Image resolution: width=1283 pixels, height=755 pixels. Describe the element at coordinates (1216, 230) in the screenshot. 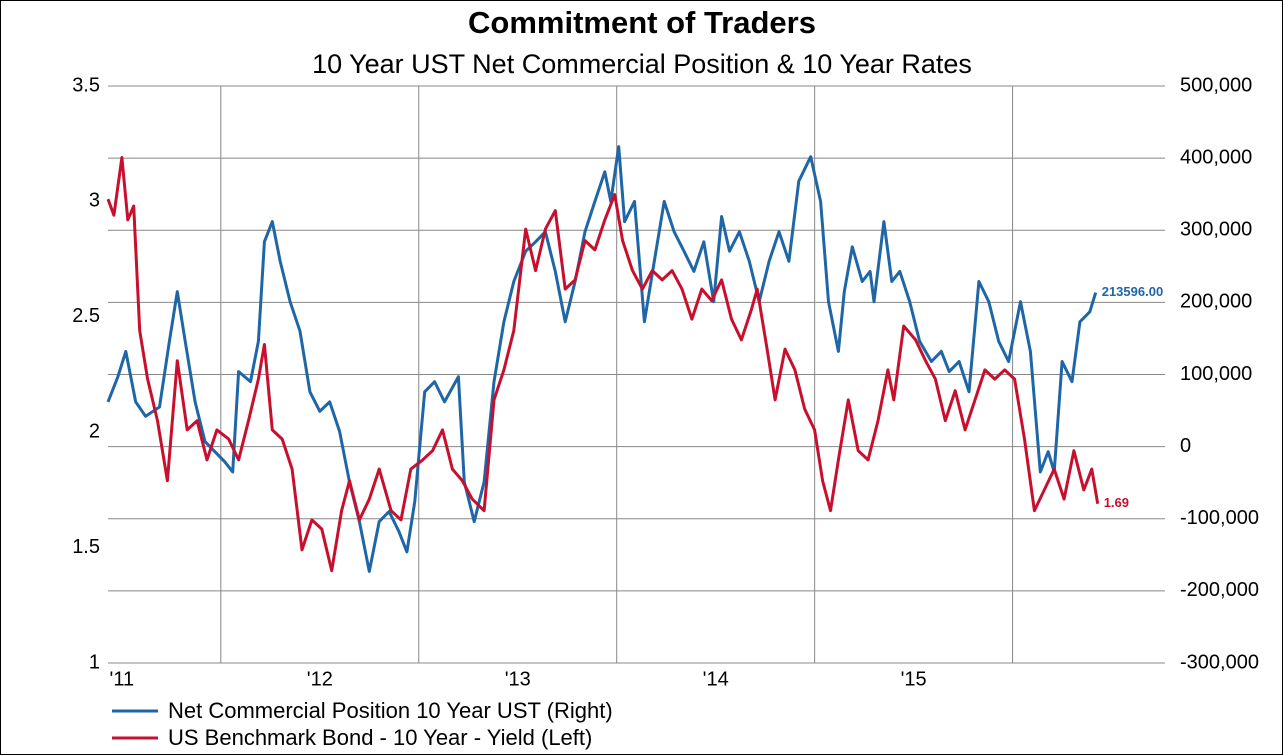

I see `y2-tick-label: 300,000` at that location.